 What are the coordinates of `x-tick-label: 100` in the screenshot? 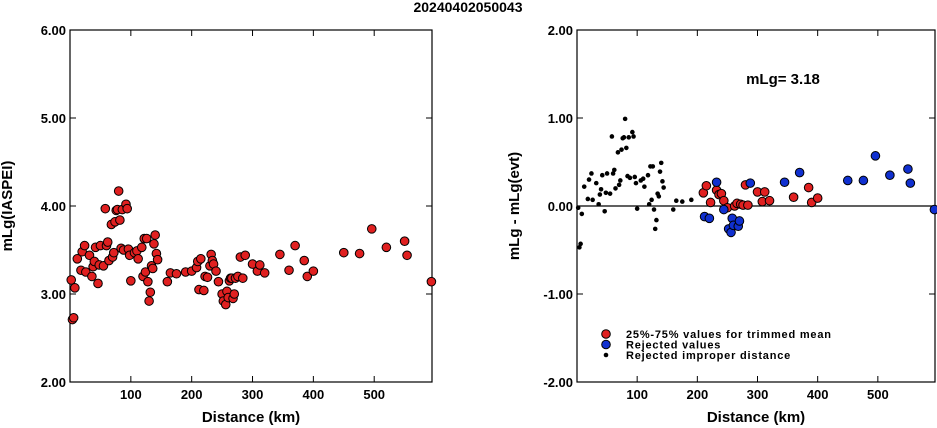 It's located at (637, 394).